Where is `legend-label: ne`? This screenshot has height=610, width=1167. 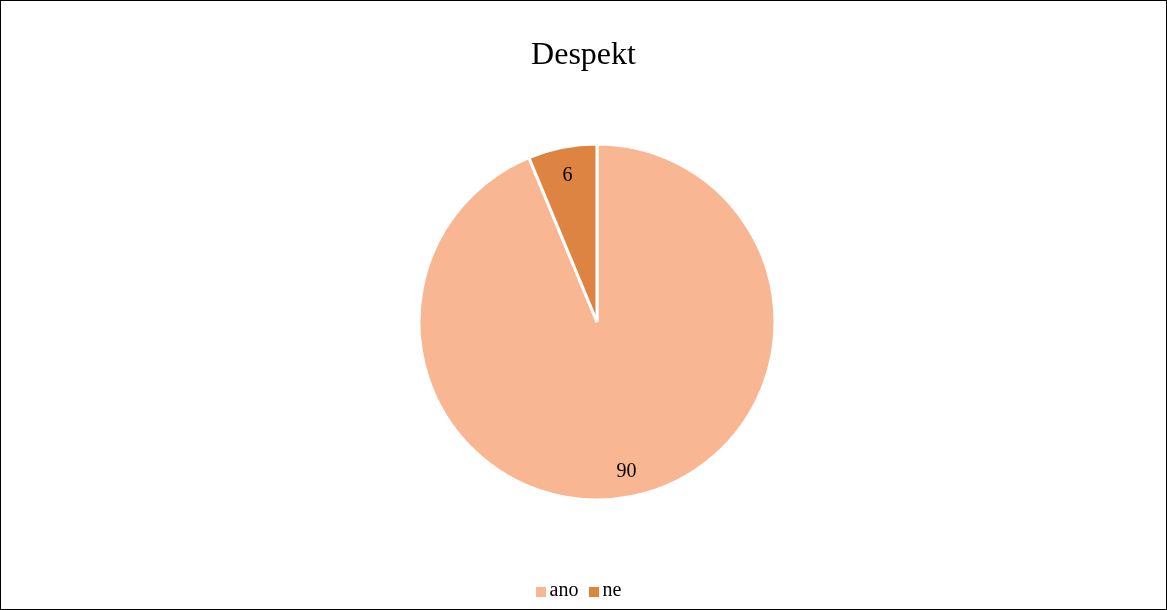
legend-label: ne is located at coordinates (612, 589).